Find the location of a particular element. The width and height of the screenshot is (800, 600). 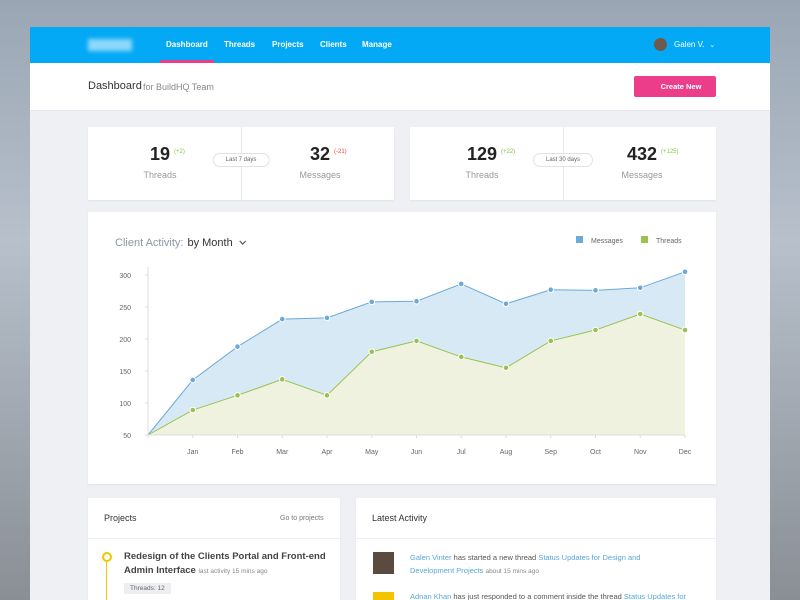

x-tick-label: Jan is located at coordinates (192, 452).